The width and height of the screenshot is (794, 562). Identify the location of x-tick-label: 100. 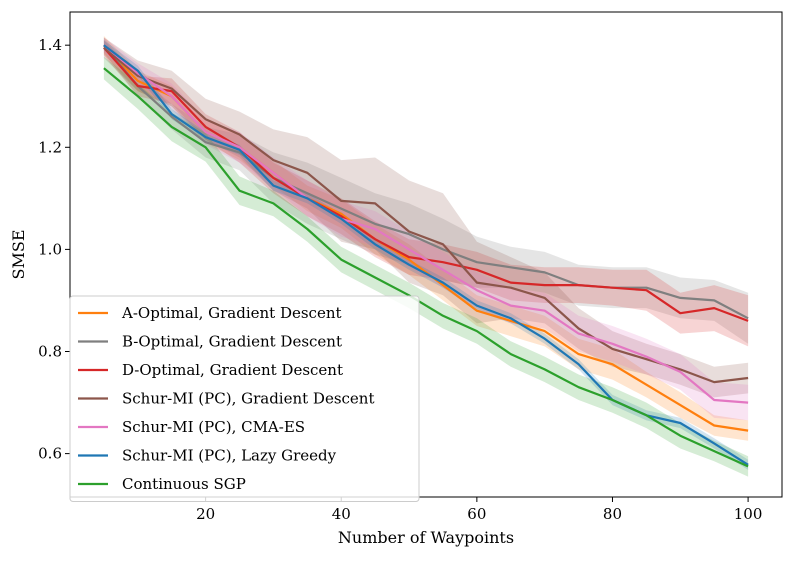
(748, 514).